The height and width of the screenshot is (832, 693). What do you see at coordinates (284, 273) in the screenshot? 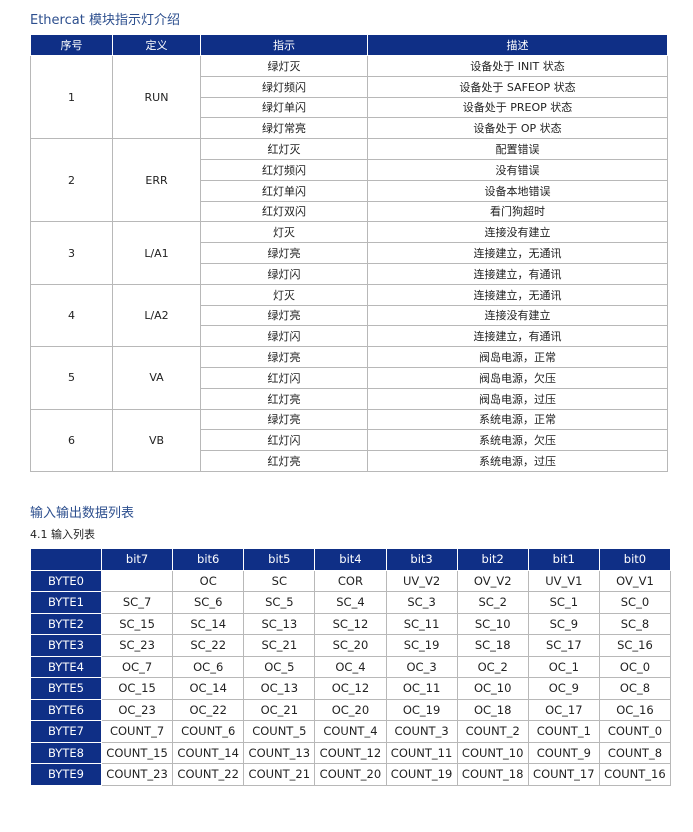
I see `indication-cell: 绿灯闪` at bounding box center [284, 273].